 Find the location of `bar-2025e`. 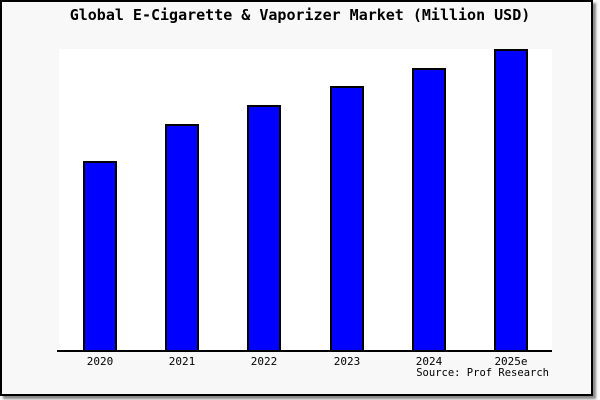

bar-2025e is located at coordinates (511, 199).